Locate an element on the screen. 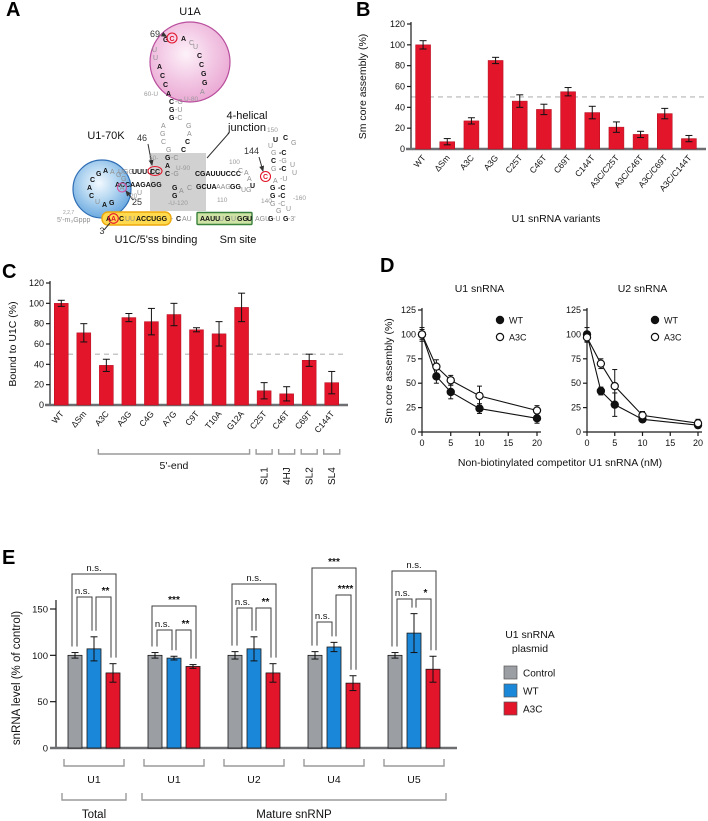  svg-text: U2 is located at coordinates (254, 780).